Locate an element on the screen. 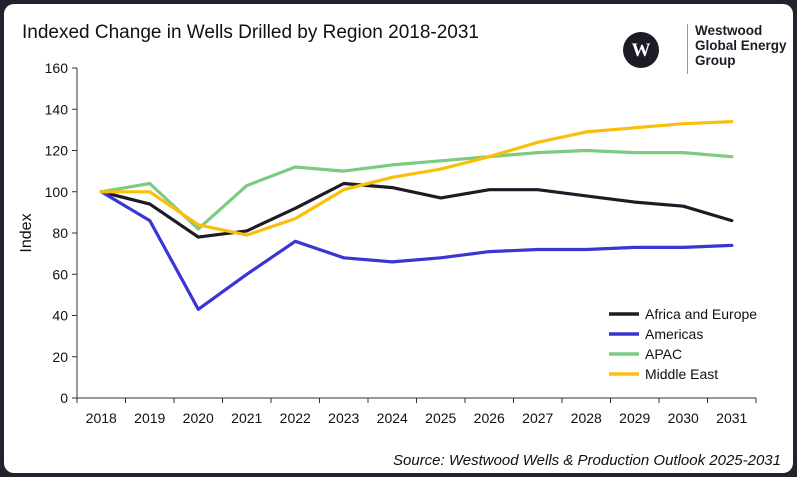 This screenshot has height=477, width=797. legend-label-africa-and-europe: Africa and Europe is located at coordinates (701, 314).